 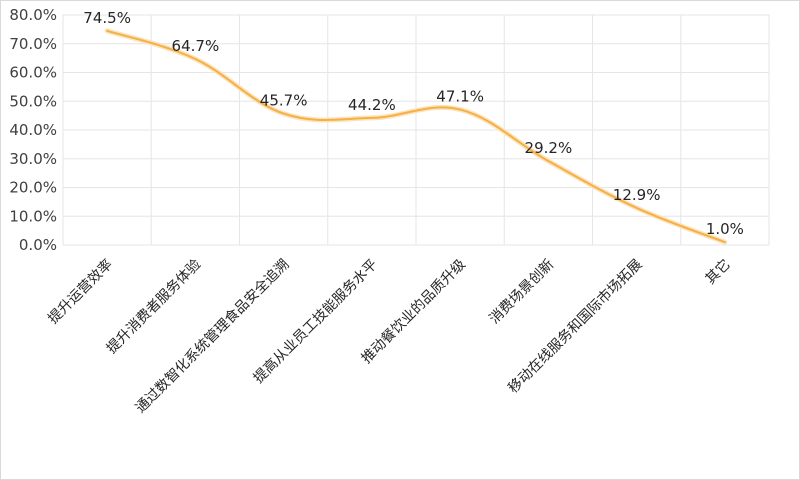 What do you see at coordinates (33, 44) in the screenshot?
I see `y-tick-label: 70.0%` at bounding box center [33, 44].